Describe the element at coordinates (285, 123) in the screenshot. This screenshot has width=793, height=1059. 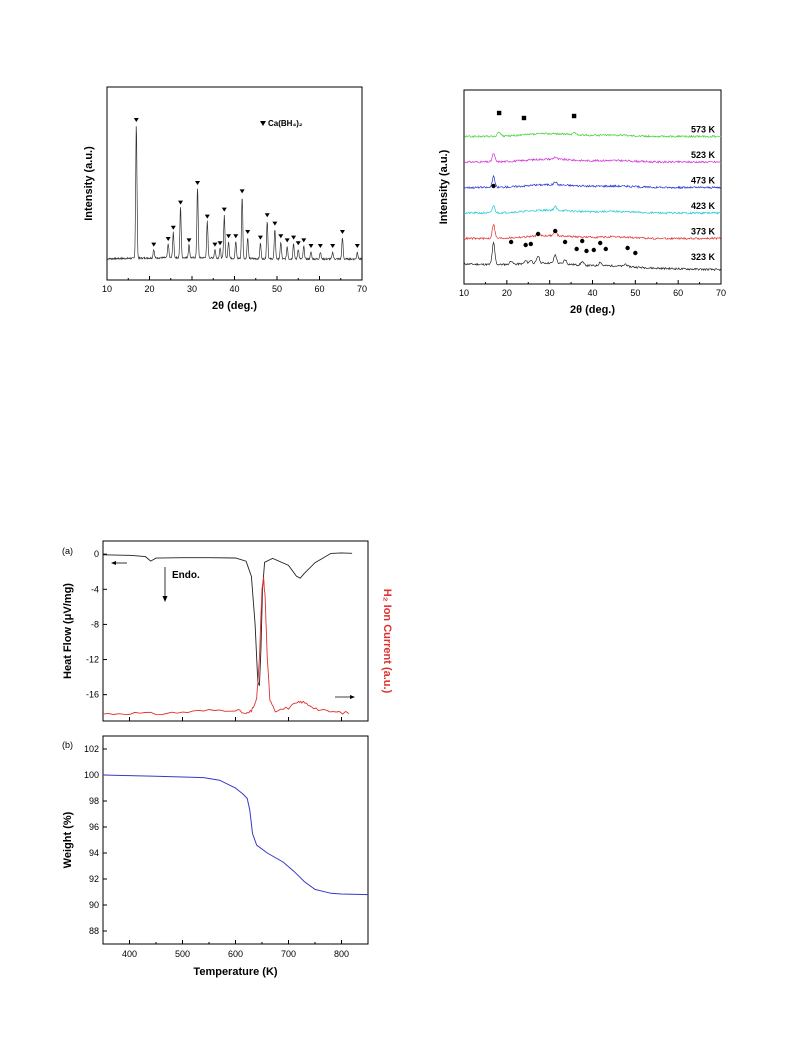
I see `legend-label: Ca(BH₄)₂` at that location.